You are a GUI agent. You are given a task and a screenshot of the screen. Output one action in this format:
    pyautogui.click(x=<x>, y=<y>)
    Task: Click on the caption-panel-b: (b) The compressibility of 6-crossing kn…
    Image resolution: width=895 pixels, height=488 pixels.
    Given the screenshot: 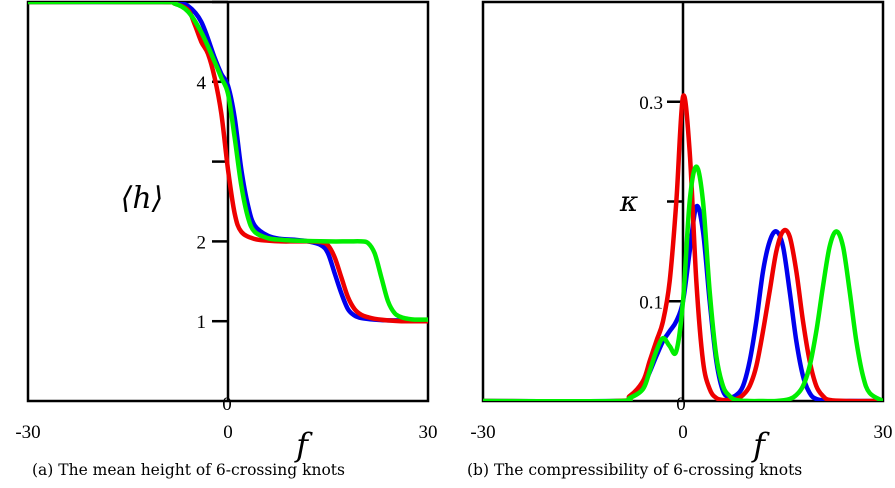 What is the action you would take?
    pyautogui.click(x=635, y=470)
    